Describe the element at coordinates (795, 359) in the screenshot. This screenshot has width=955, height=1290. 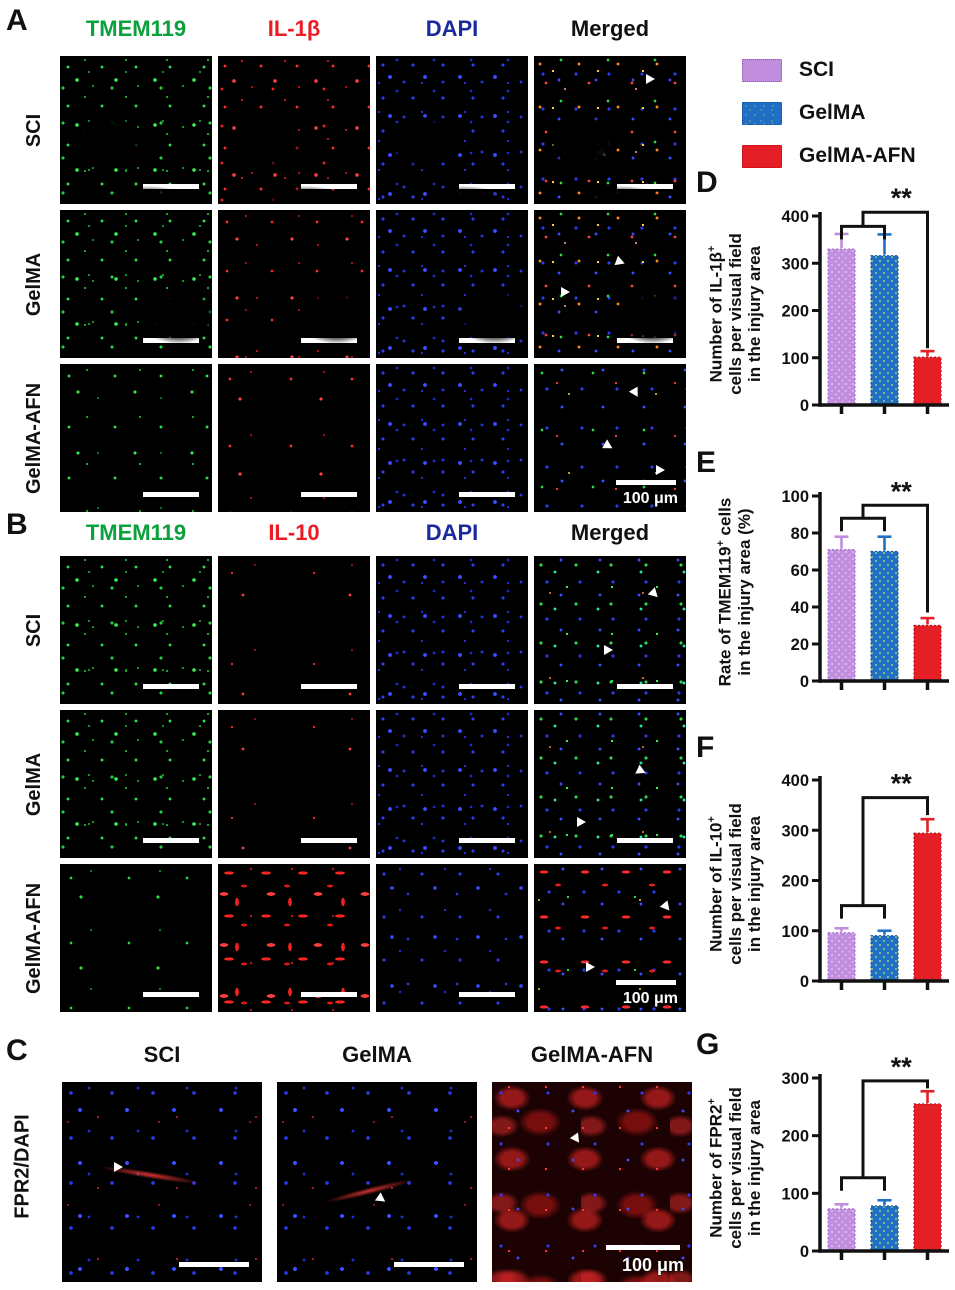
I see `svg-text: 100` at that location.